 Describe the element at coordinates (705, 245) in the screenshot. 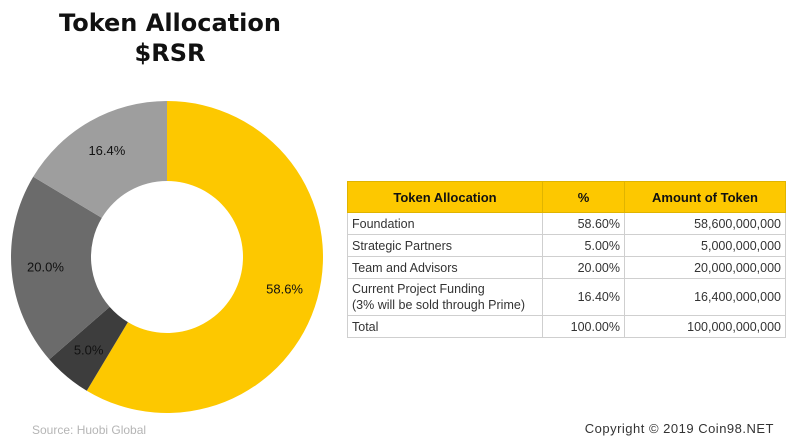

I see `cell-amount: 5,000,000,000` at that location.